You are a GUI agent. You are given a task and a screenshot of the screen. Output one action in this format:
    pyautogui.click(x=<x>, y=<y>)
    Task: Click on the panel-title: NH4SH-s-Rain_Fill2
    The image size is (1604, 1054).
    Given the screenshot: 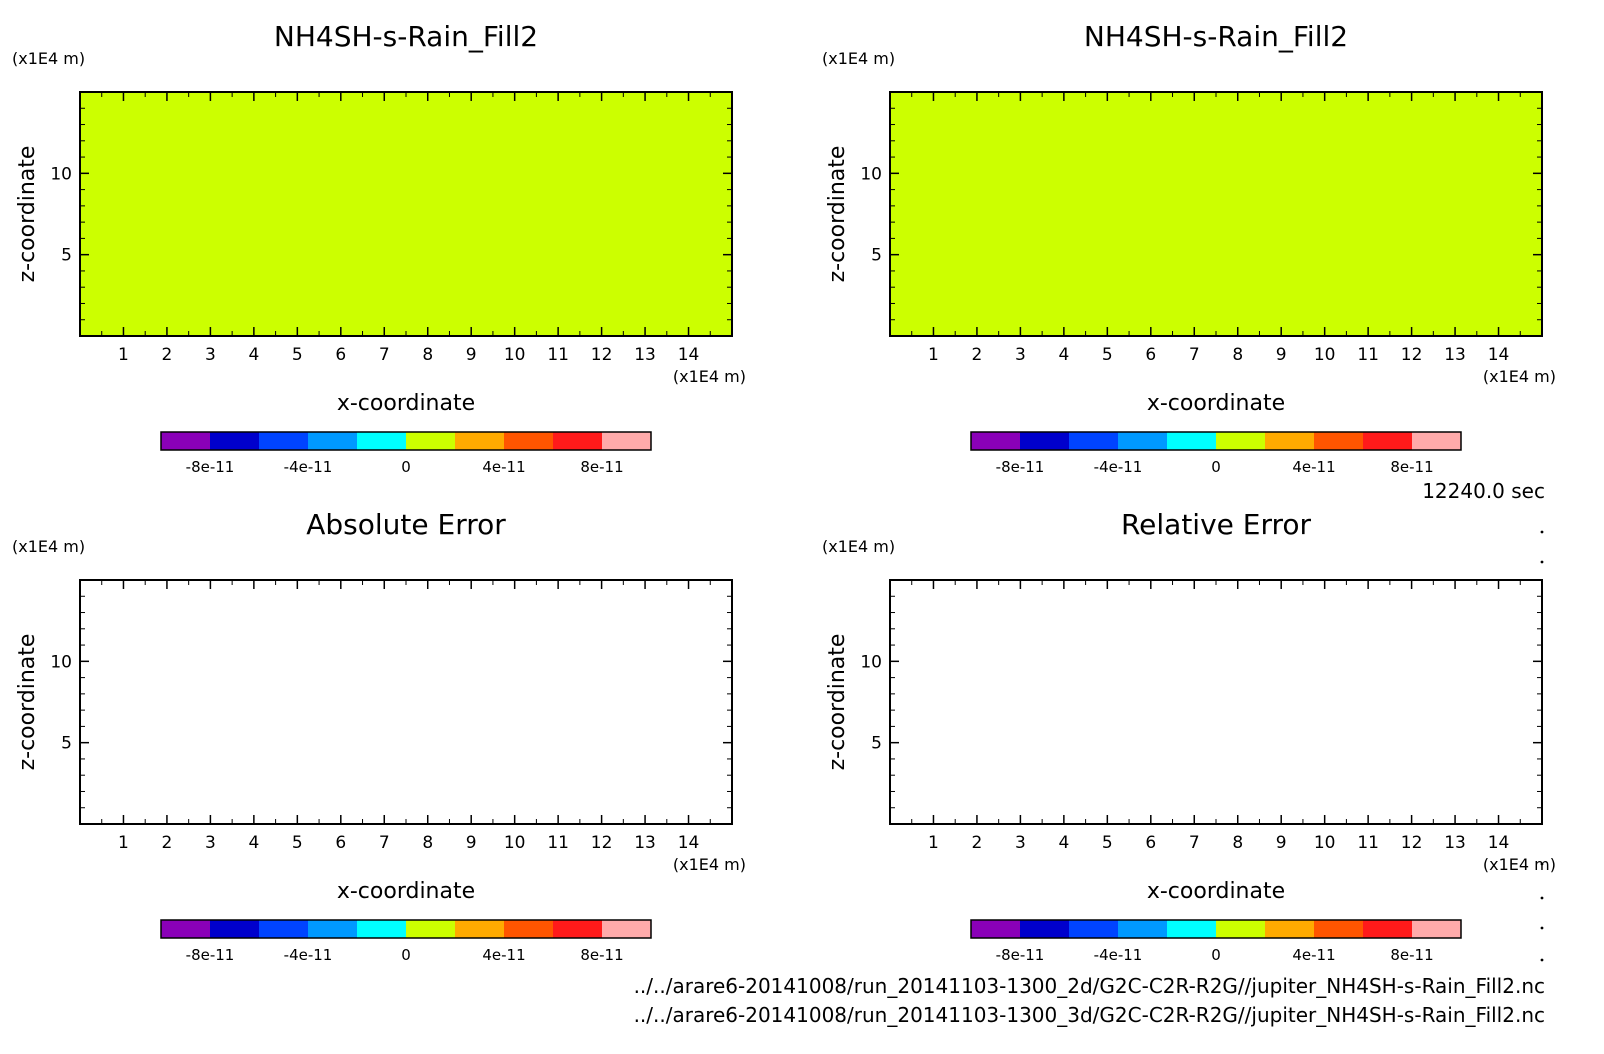 What is the action you would take?
    pyautogui.click(x=1216, y=36)
    